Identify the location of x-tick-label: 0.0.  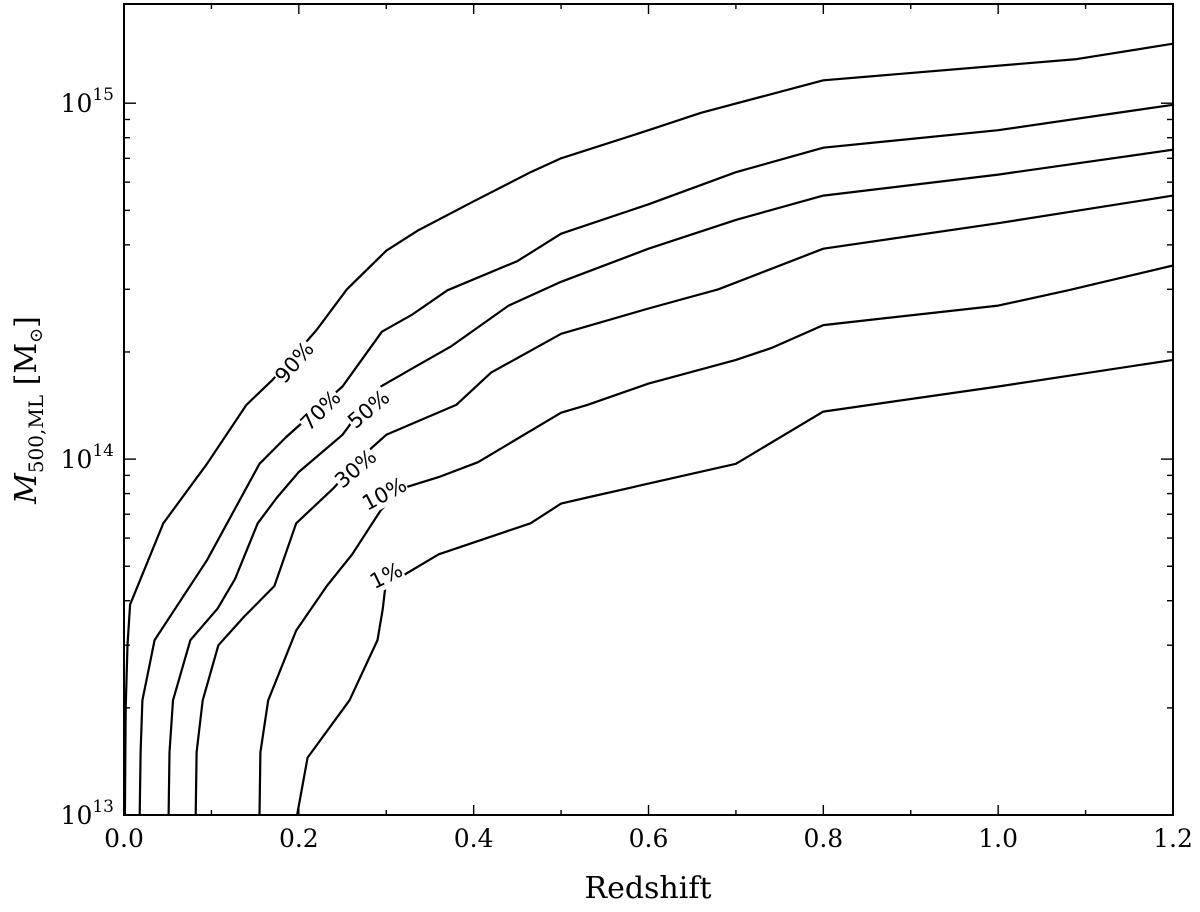
(124, 838).